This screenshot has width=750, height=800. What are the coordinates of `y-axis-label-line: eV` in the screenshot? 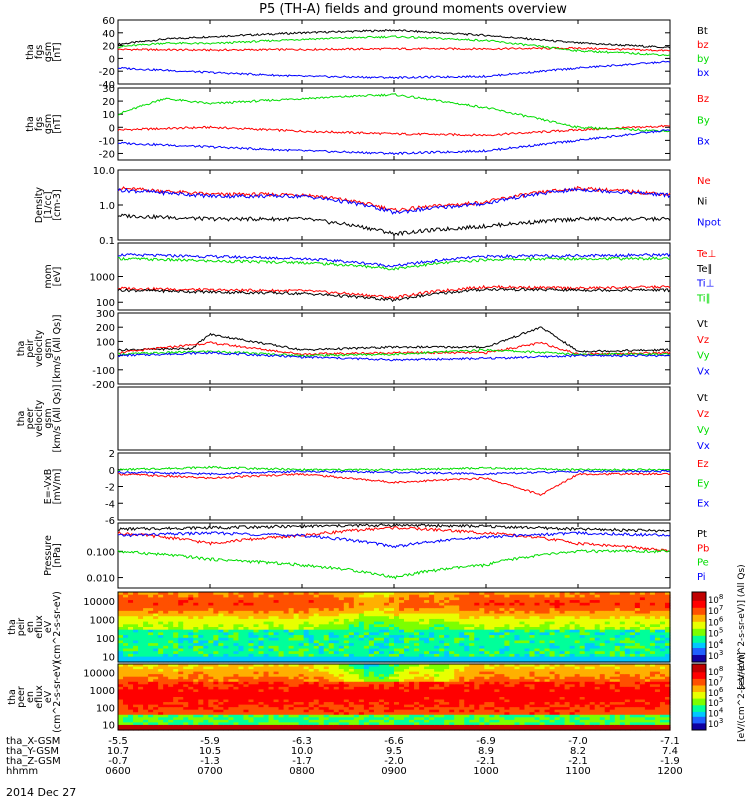 It's located at (48, 696).